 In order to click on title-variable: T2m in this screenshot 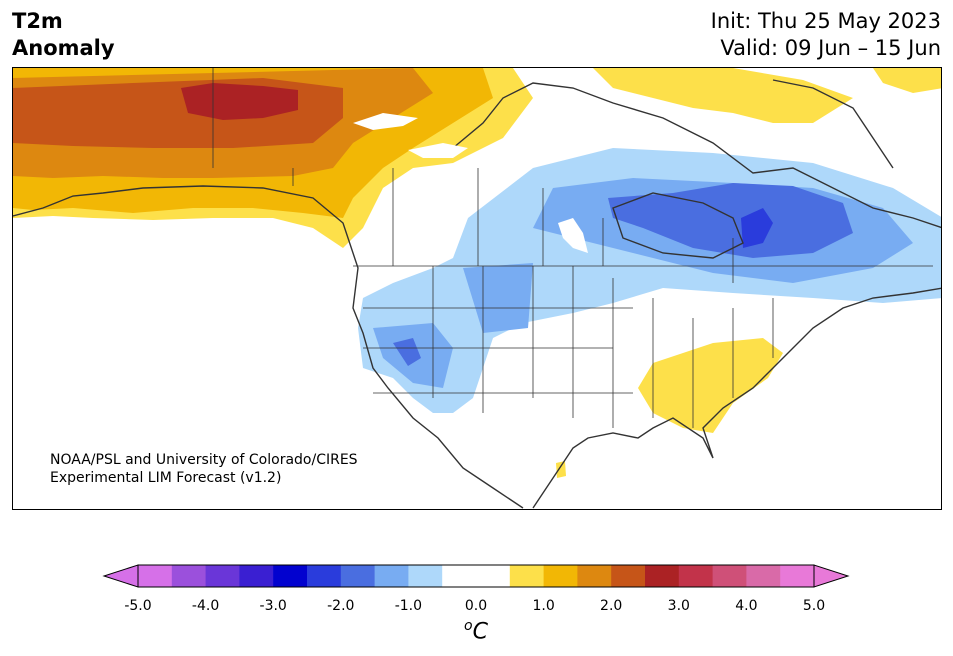, I will do `click(37, 21)`.